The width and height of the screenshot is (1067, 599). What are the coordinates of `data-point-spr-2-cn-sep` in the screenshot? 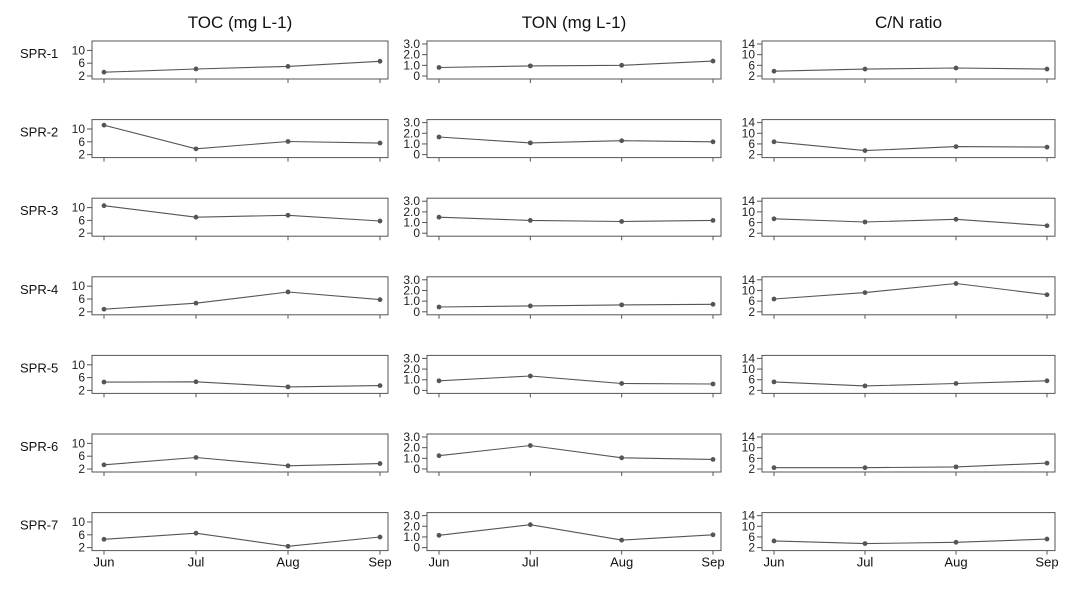 It's located at (1047, 147).